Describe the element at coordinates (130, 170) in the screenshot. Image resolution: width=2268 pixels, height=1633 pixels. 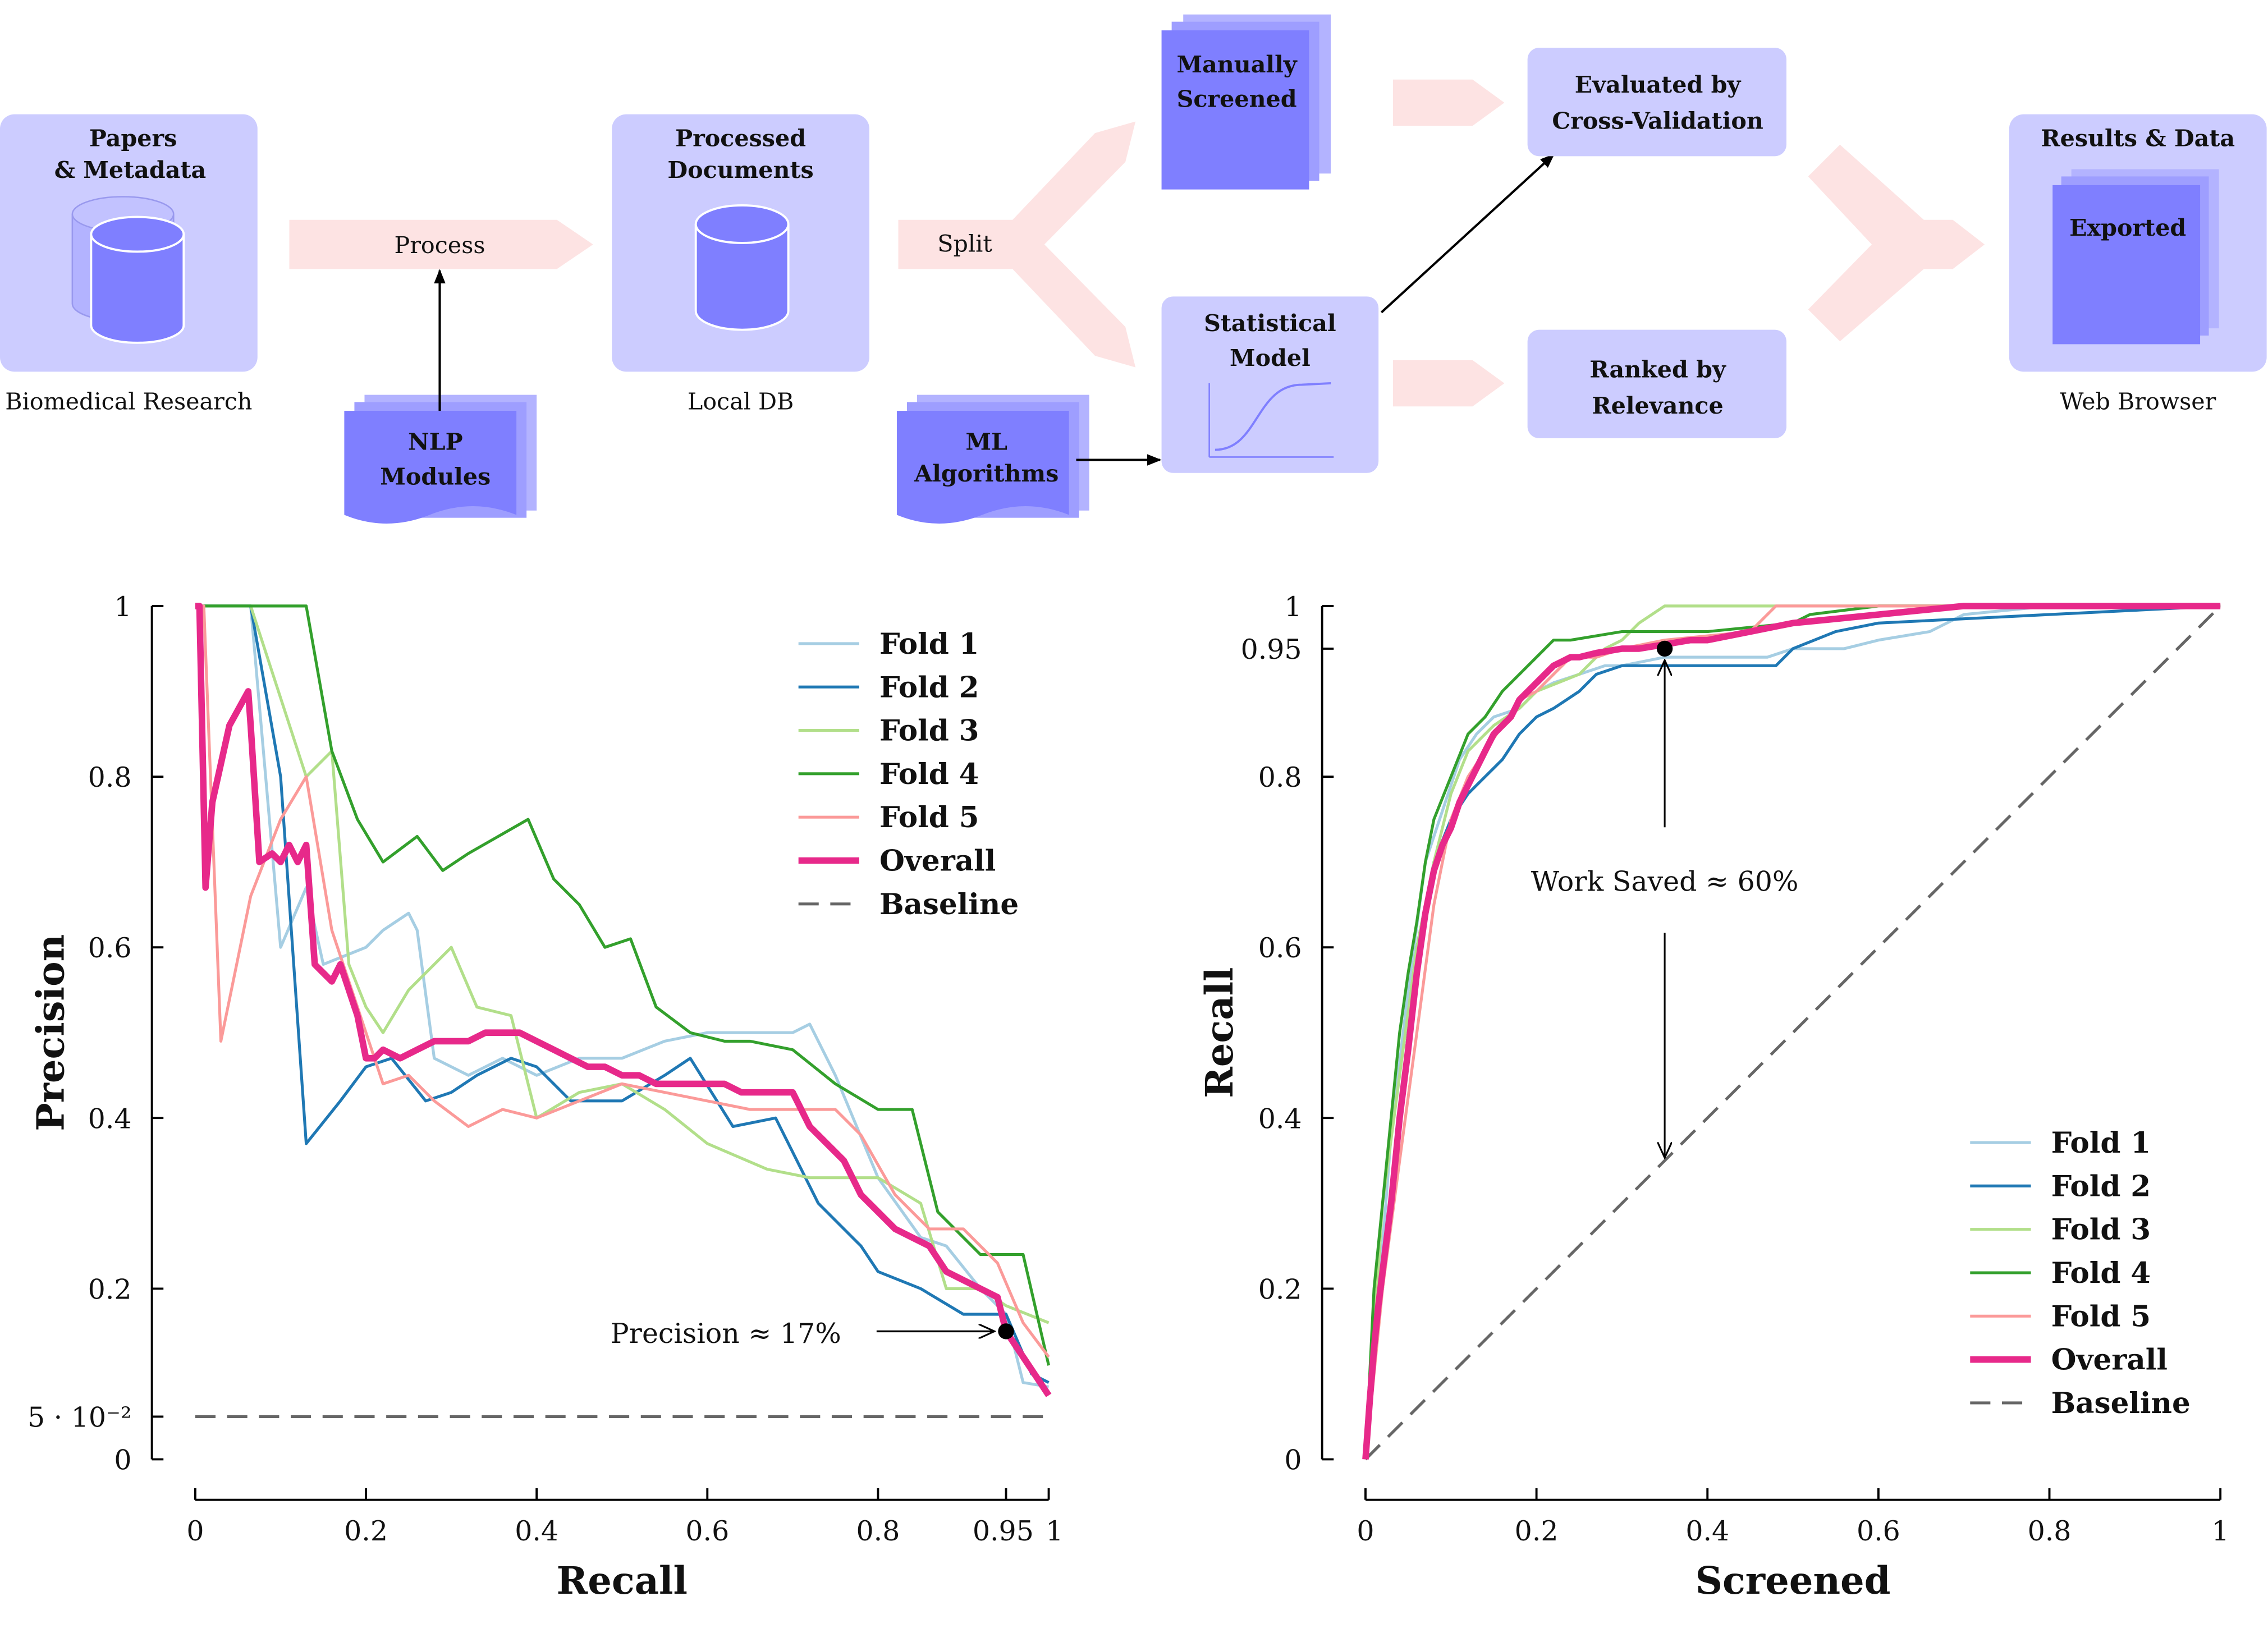
I see `papers-title-line-2: & Metadata` at that location.